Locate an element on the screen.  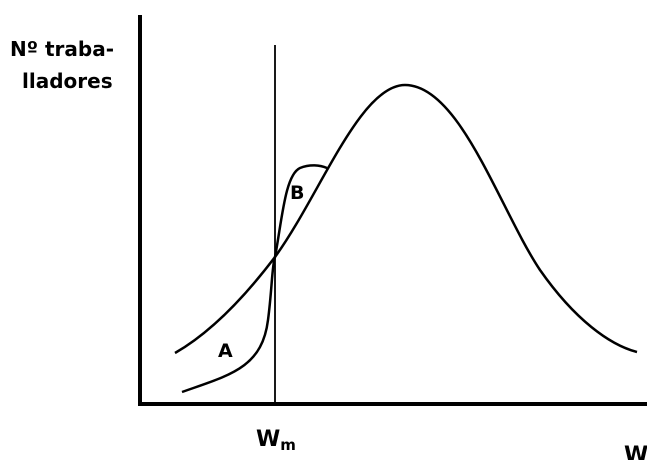
y-axis-label: Nº traba- is located at coordinates (62, 49).